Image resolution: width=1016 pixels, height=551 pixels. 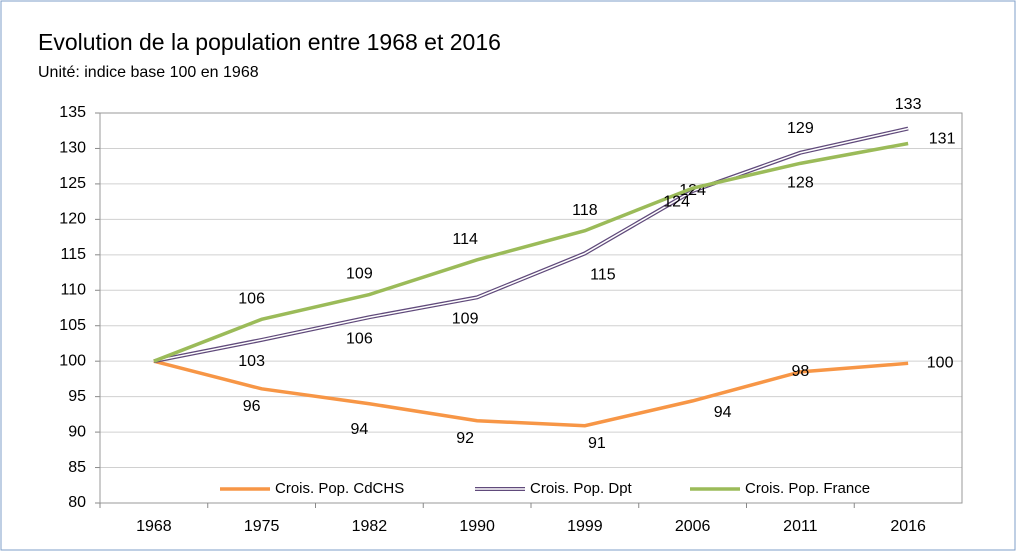 I want to click on y-tick-label: 110, so click(x=73, y=289).